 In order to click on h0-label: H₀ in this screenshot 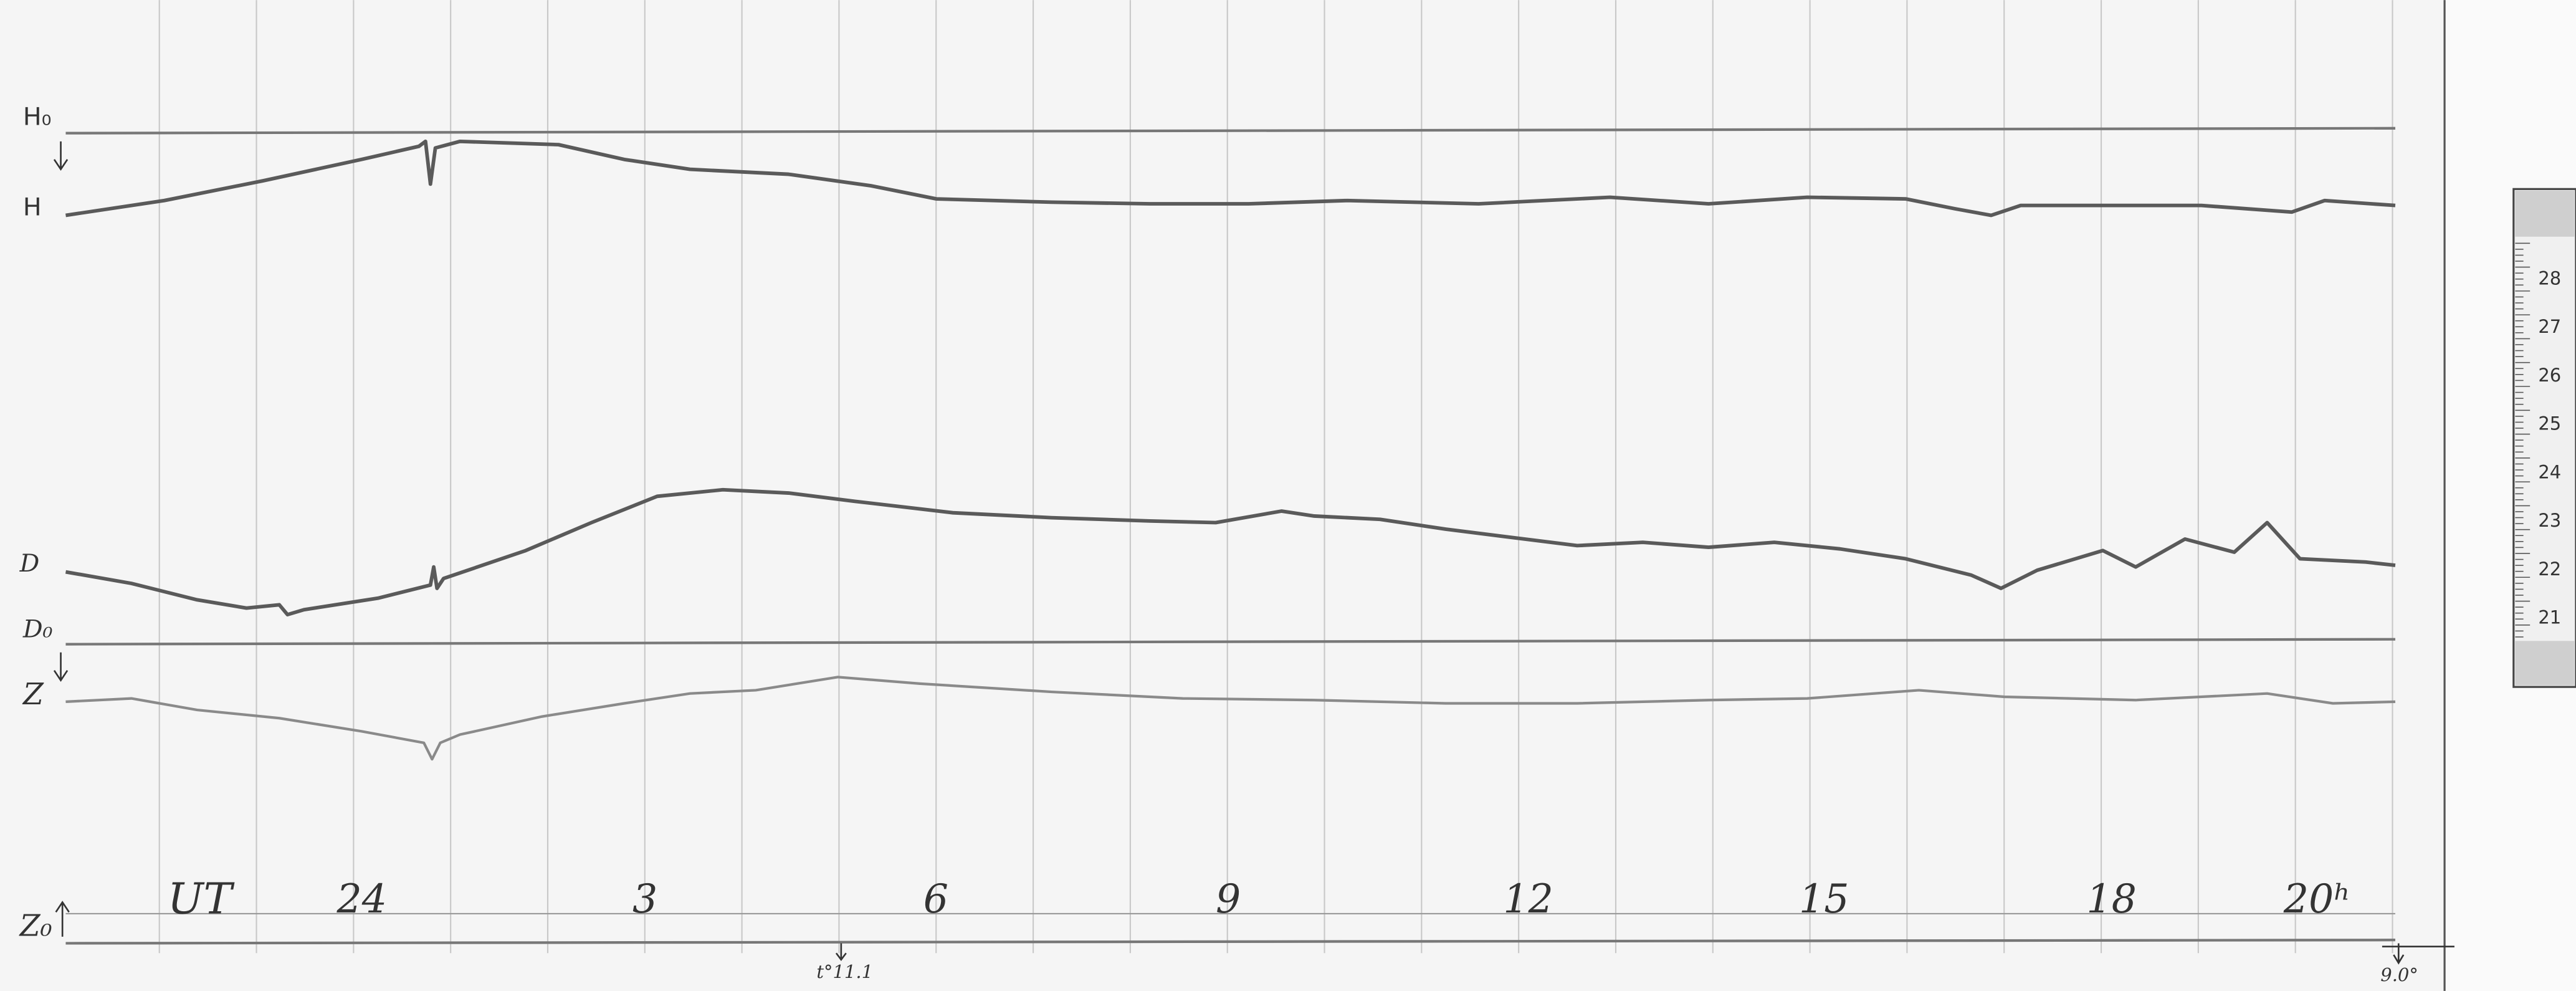, I will do `click(37, 116)`.